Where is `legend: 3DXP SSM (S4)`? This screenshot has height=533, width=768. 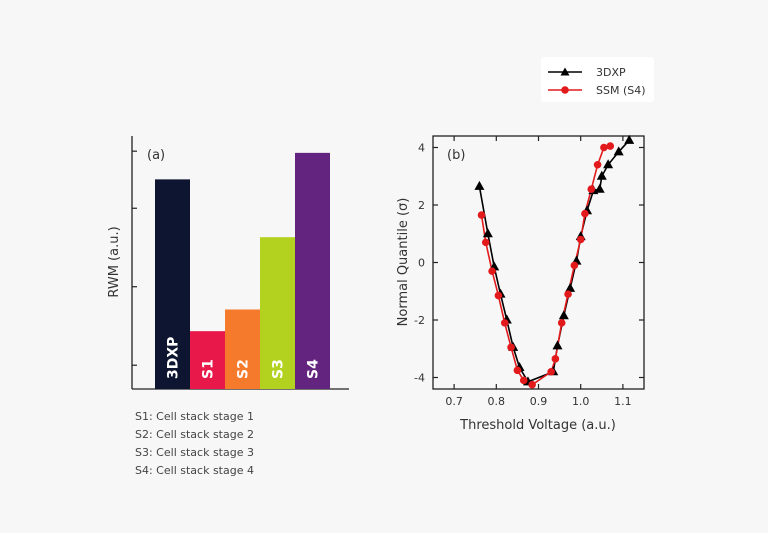
legend: 3DXP SSM (S4) is located at coordinates (597, 79).